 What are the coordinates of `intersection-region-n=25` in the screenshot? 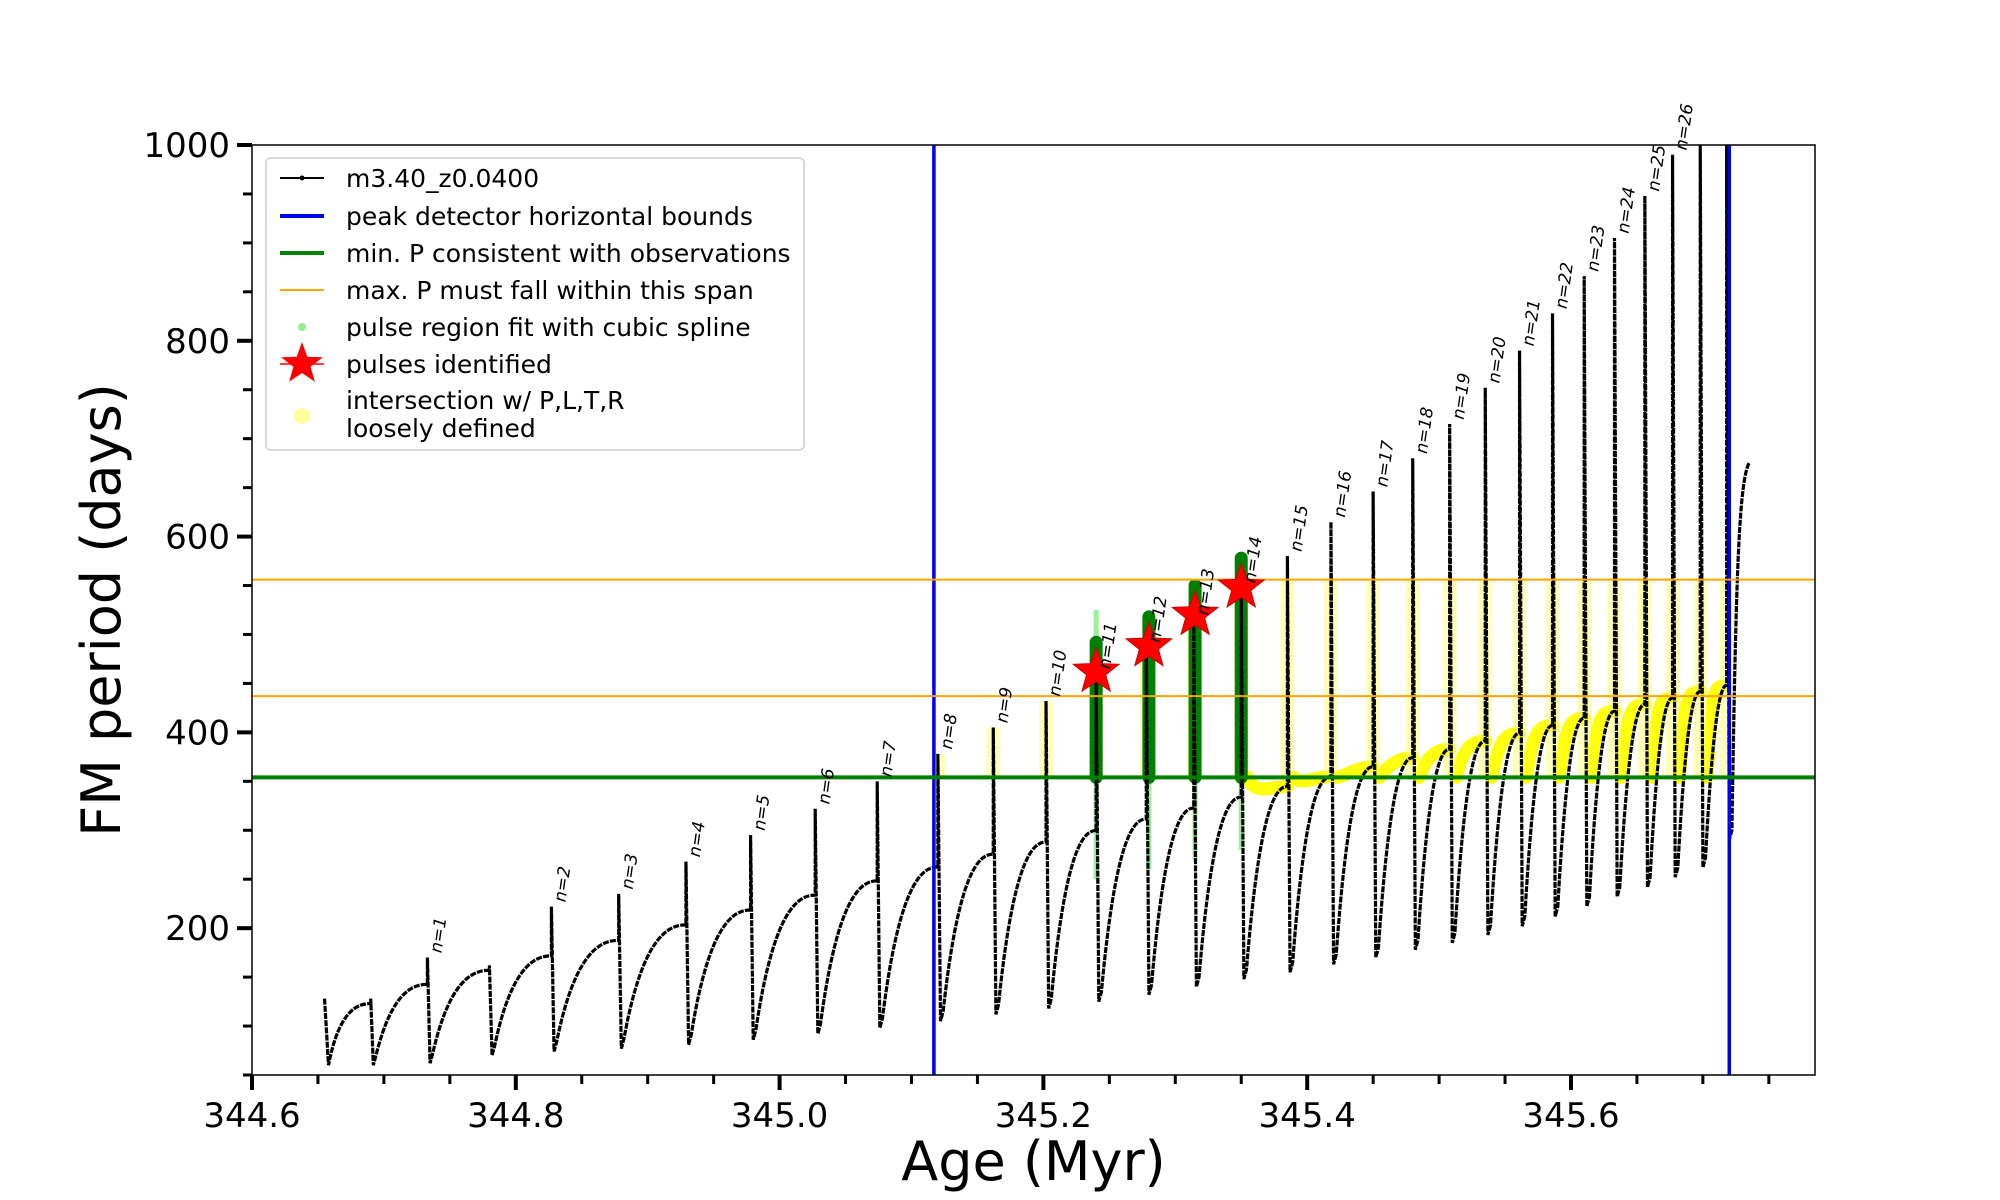 It's located at (1662, 737).